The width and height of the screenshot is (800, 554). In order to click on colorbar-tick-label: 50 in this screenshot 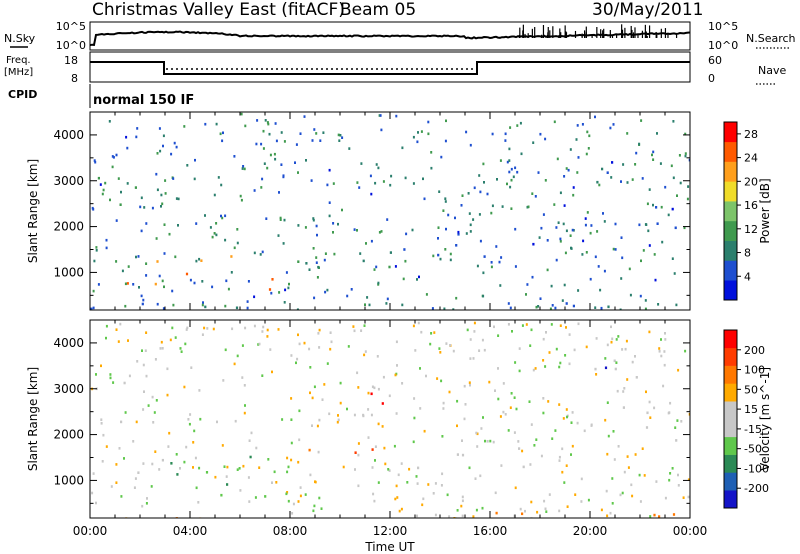, I will do `click(751, 389)`.